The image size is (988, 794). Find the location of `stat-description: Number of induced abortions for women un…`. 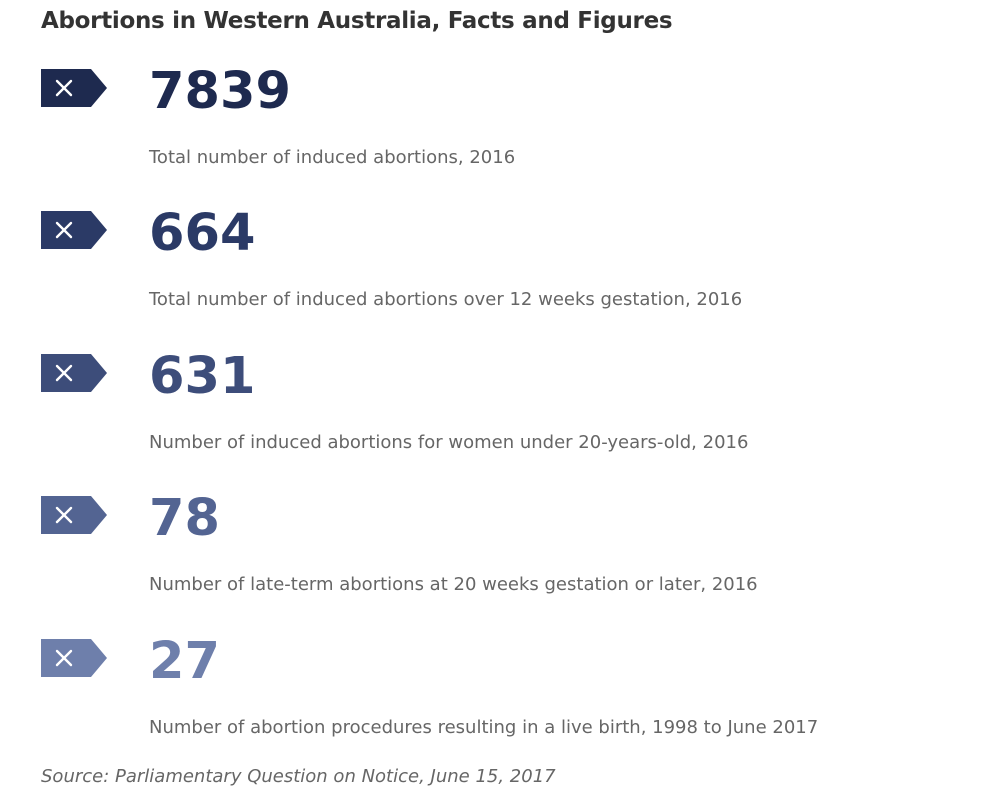

stat-description: Number of induced abortions for women un… is located at coordinates (449, 442).